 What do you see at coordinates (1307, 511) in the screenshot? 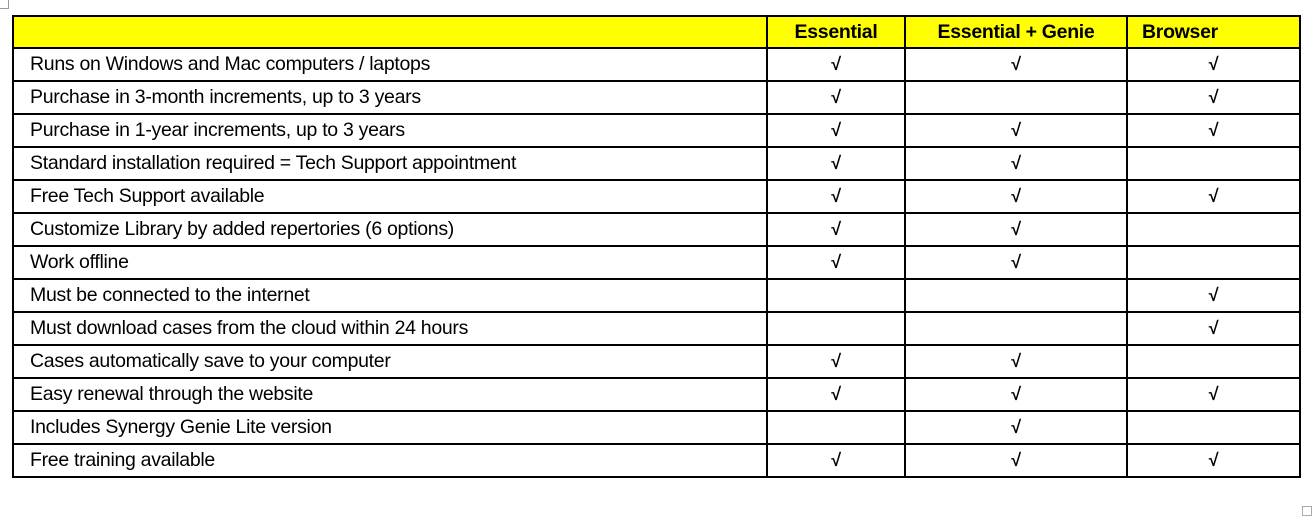
I see `table-resize-handle` at bounding box center [1307, 511].